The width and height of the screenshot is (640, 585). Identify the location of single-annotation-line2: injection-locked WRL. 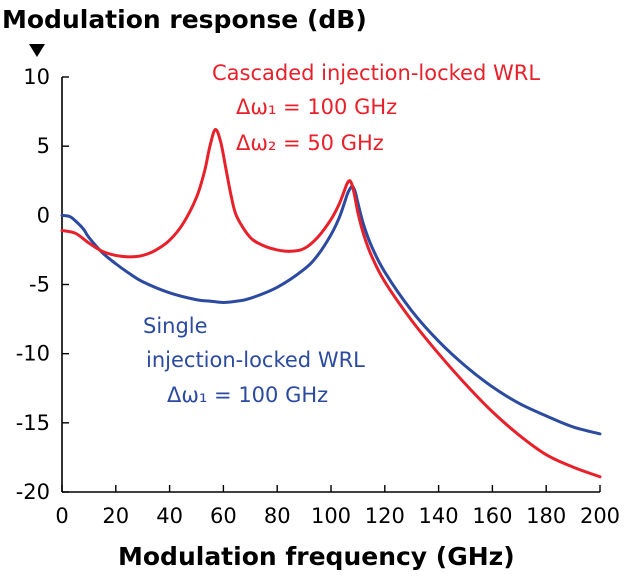
(255, 360).